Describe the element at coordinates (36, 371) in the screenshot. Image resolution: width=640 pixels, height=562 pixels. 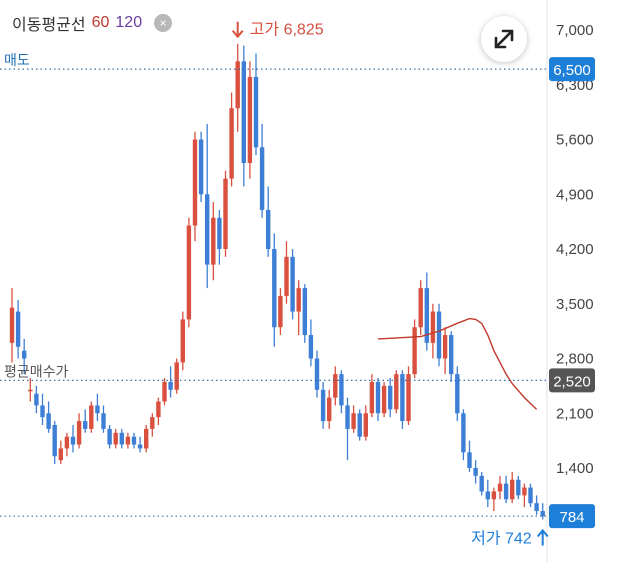
I see `avg-price-label: 평균매수가` at that location.